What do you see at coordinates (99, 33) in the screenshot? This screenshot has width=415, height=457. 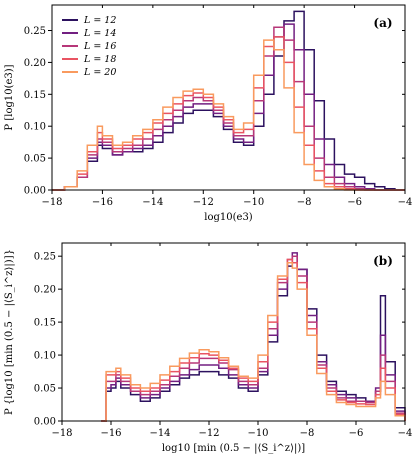 I see `legend-entry: L = 14` at bounding box center [99, 33].